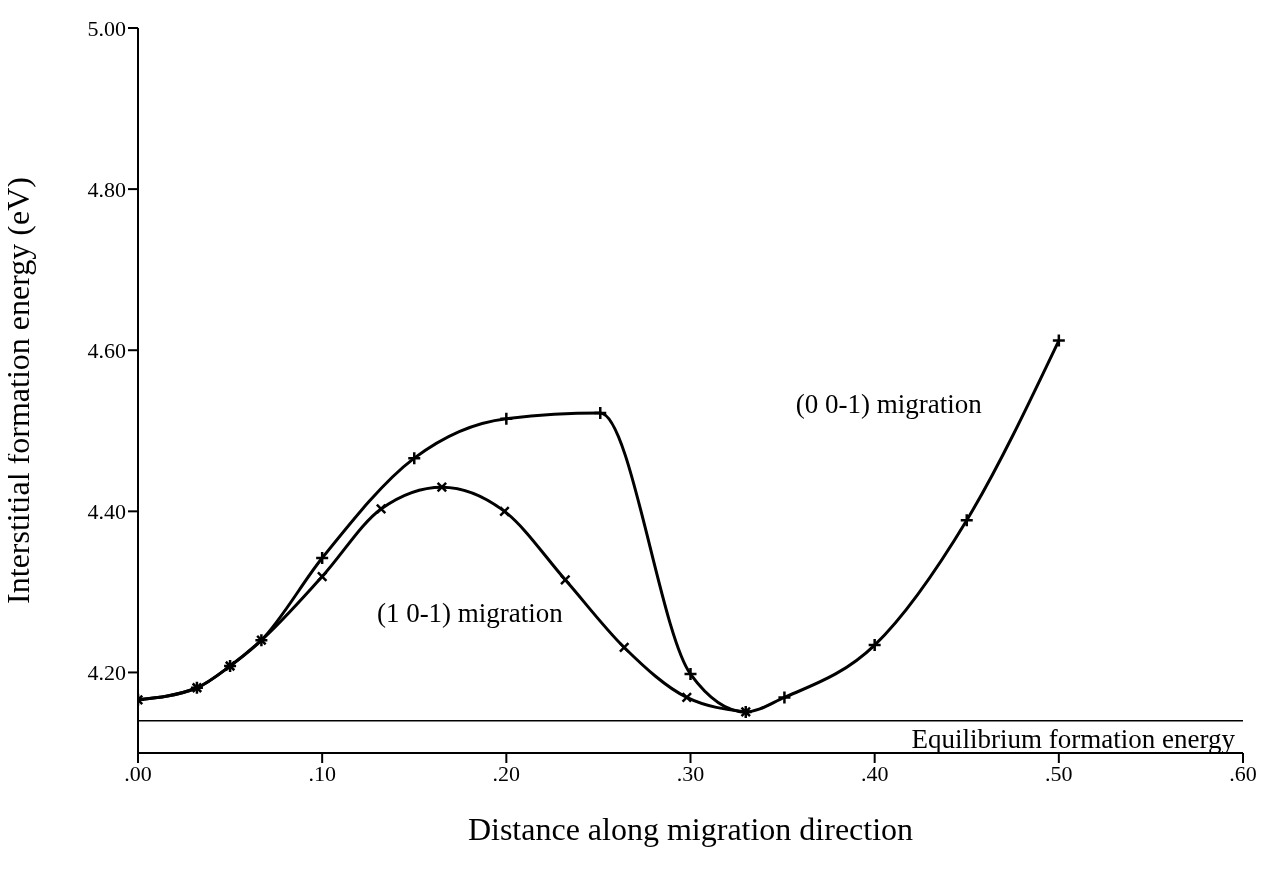 The width and height of the screenshot is (1271, 874). What do you see at coordinates (470, 613) in the screenshot?
I see `series-label: (1 0-1) migration` at bounding box center [470, 613].